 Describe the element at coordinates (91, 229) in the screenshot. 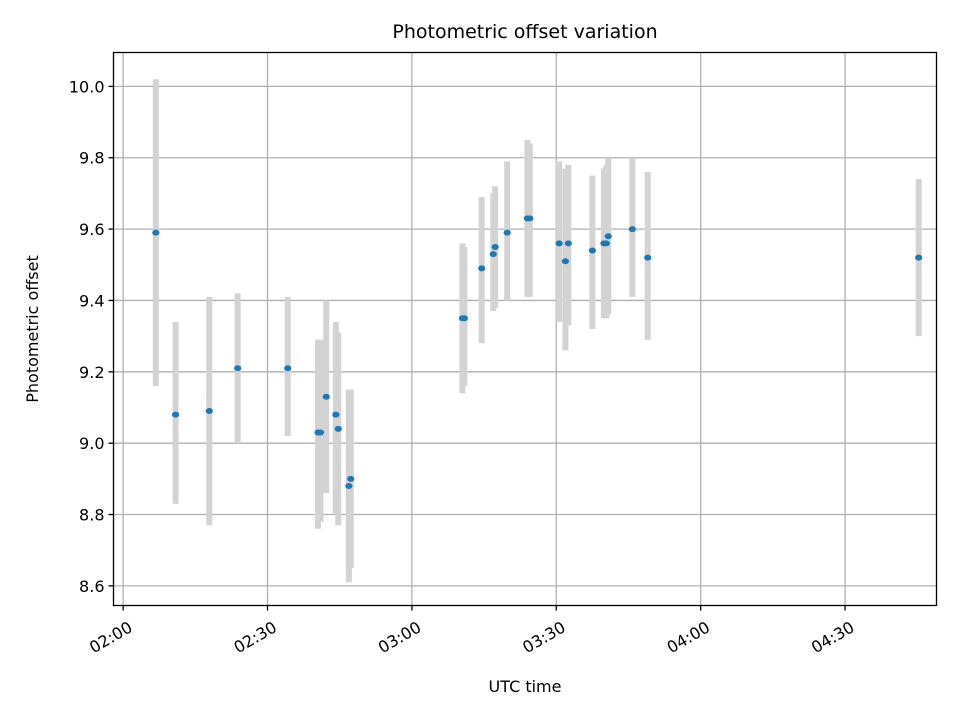

I see `y-tick-label: 9.6` at that location.